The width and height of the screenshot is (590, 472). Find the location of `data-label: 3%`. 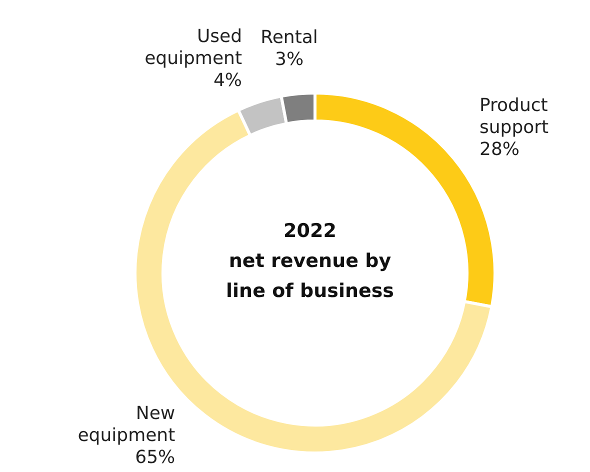

data-label: 3% is located at coordinates (289, 59).